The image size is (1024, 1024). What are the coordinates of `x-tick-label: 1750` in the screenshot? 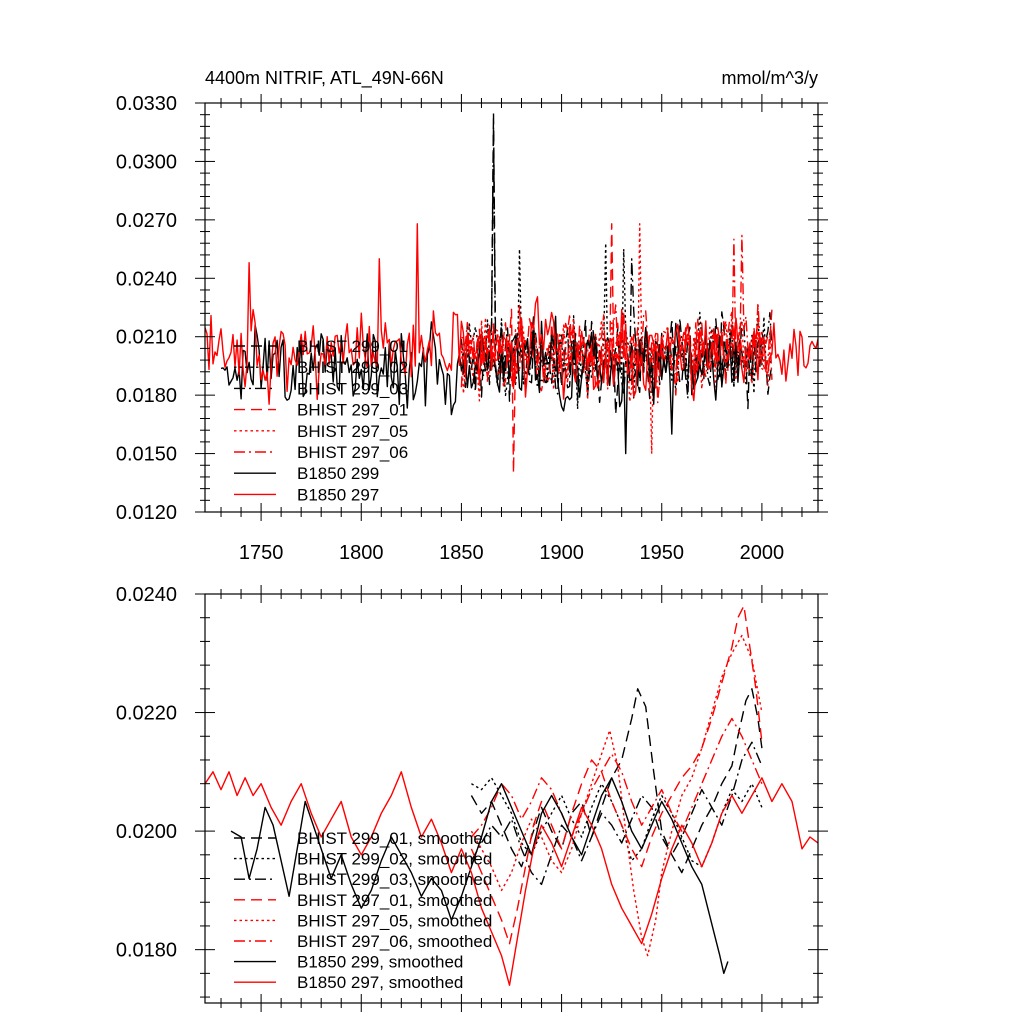 It's located at (261, 553).